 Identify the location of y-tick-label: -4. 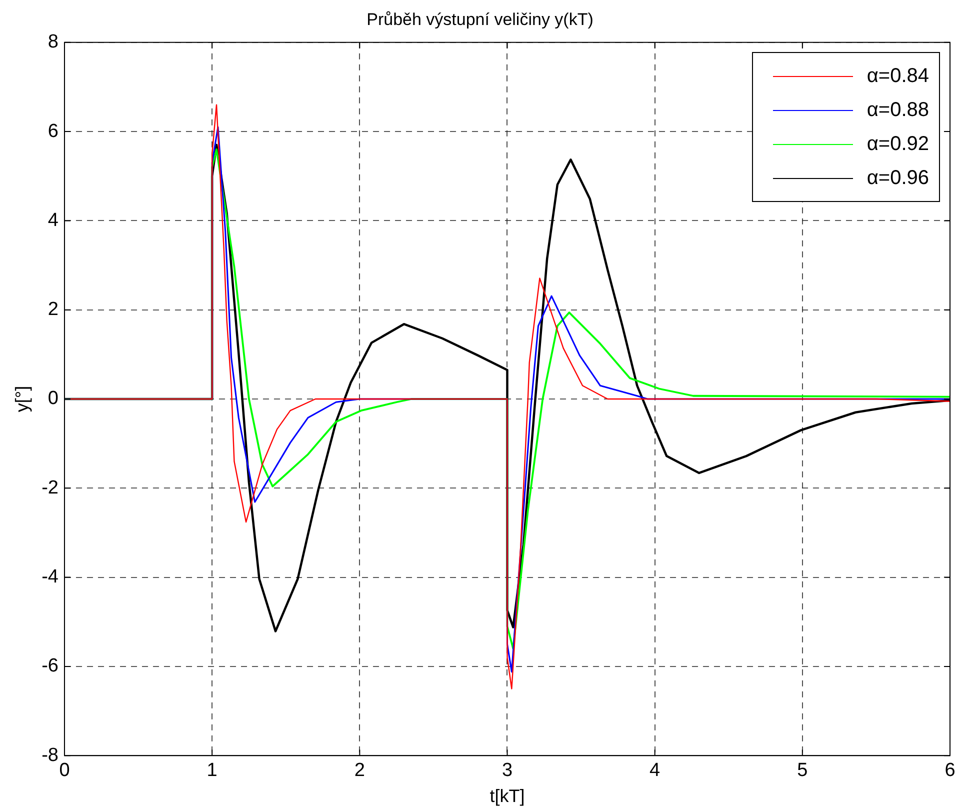
(50, 577).